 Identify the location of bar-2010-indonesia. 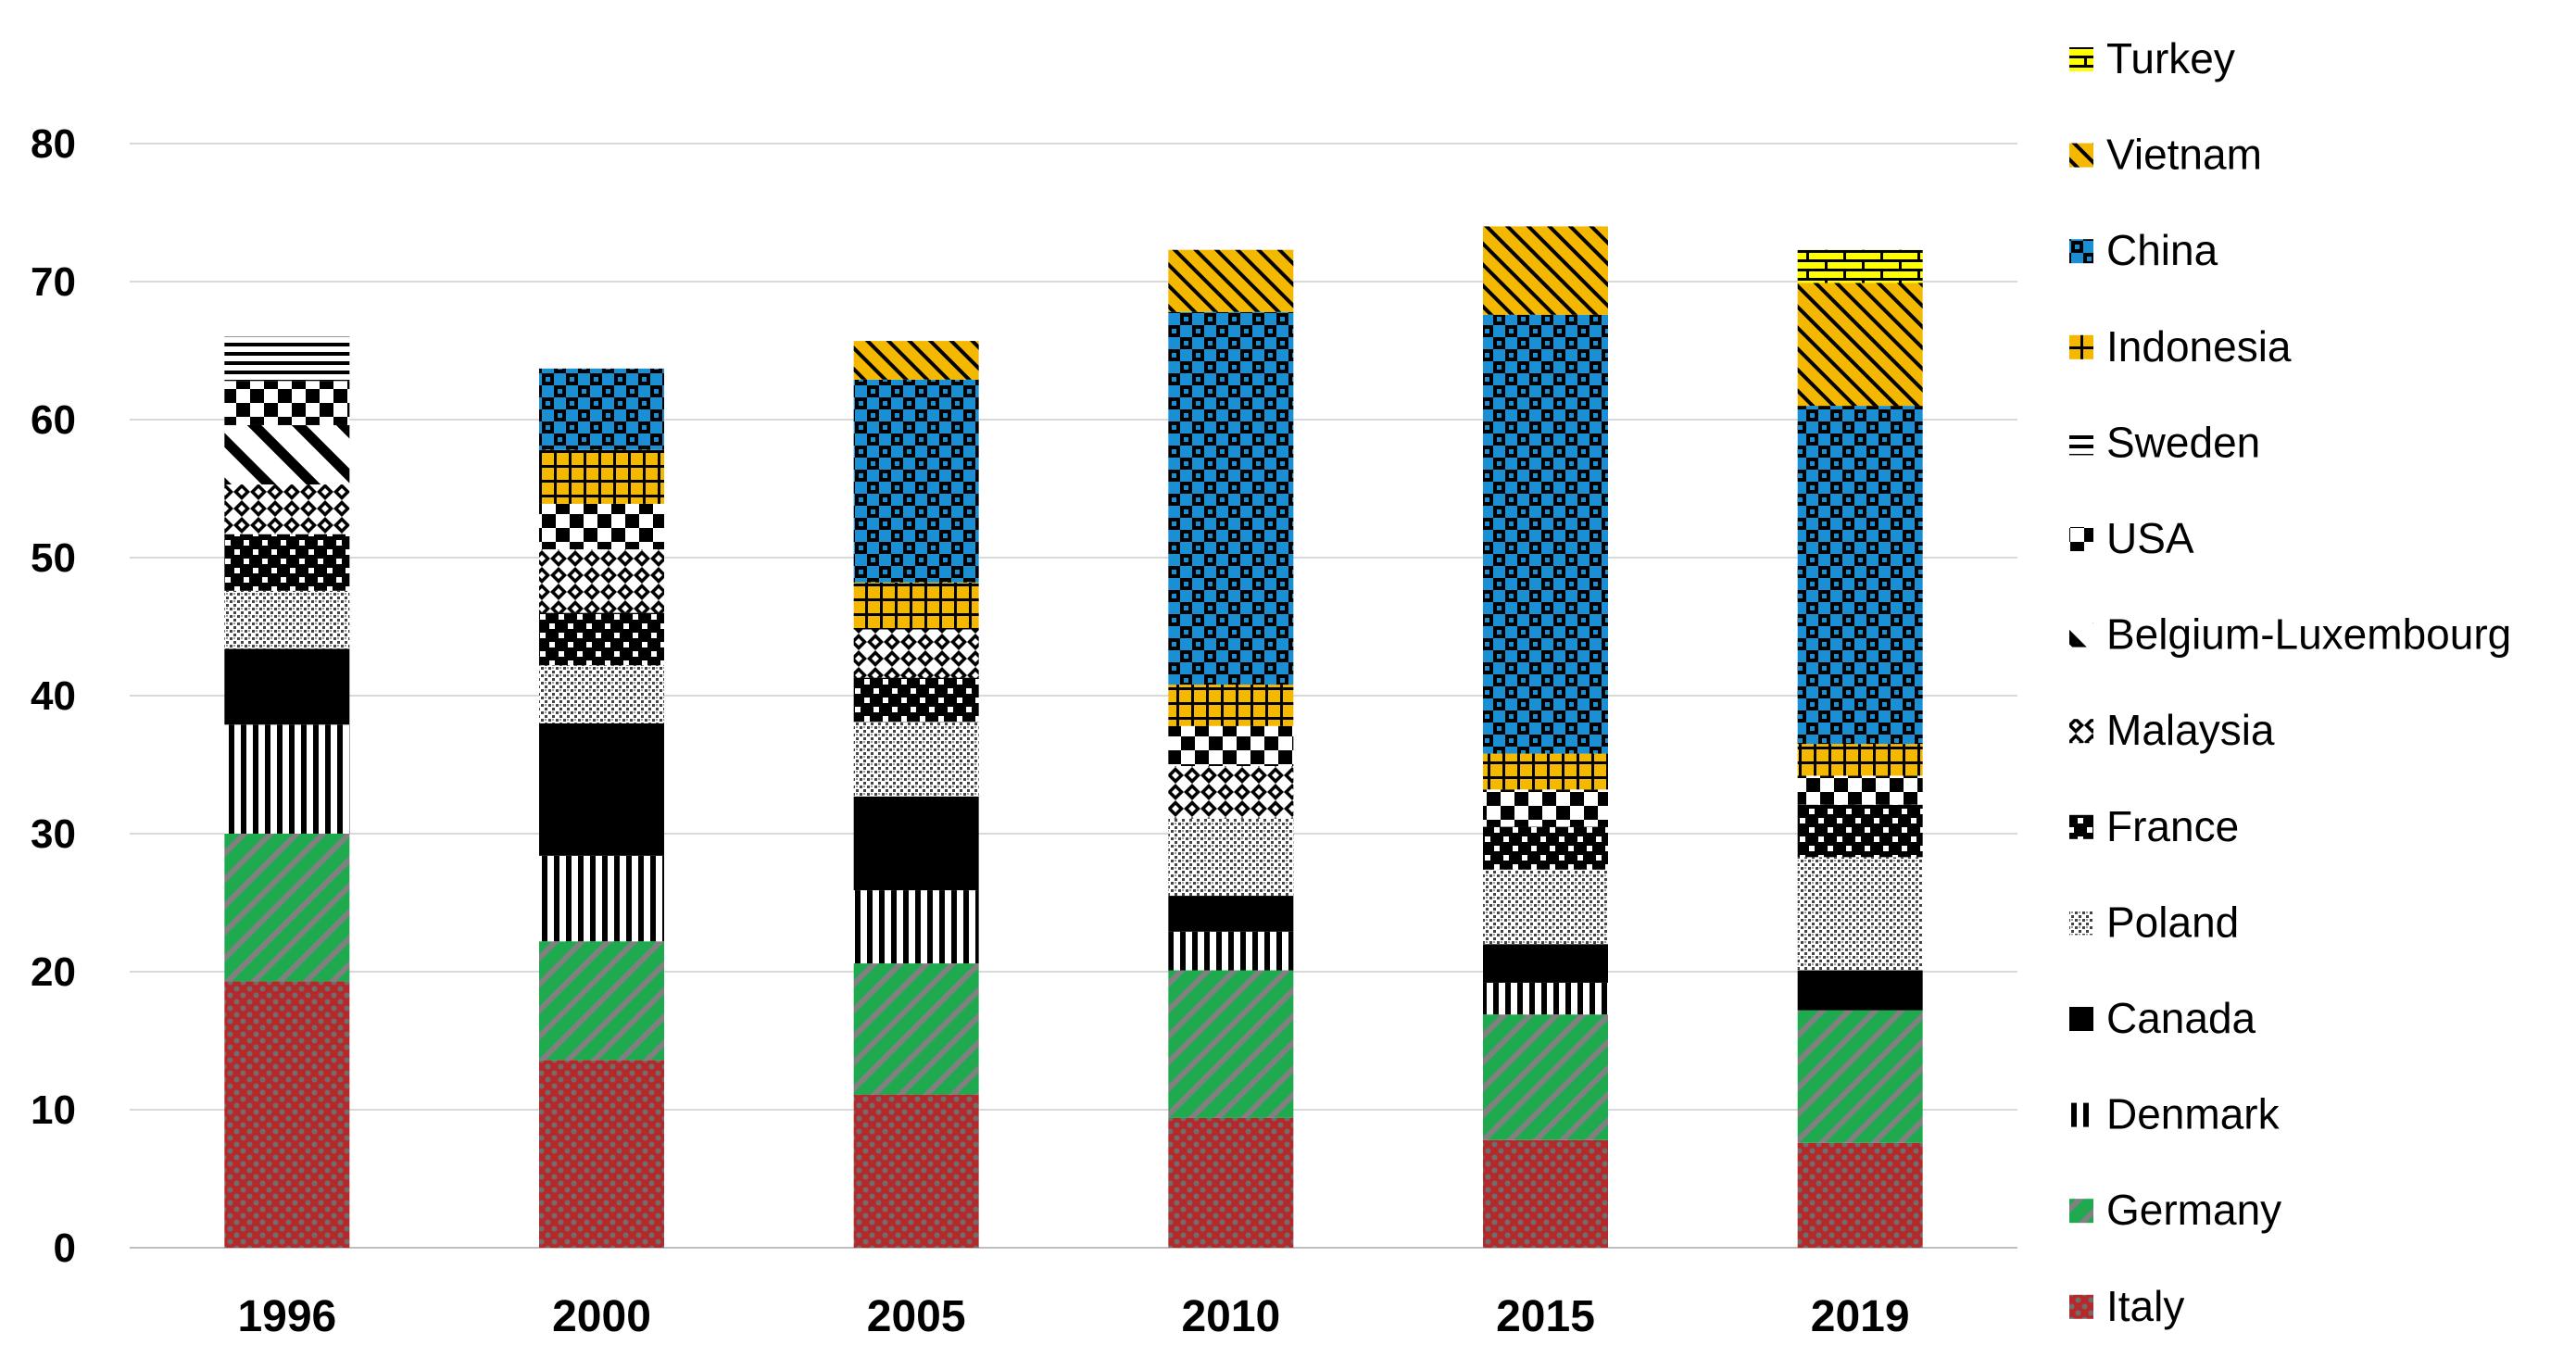
(1231, 705).